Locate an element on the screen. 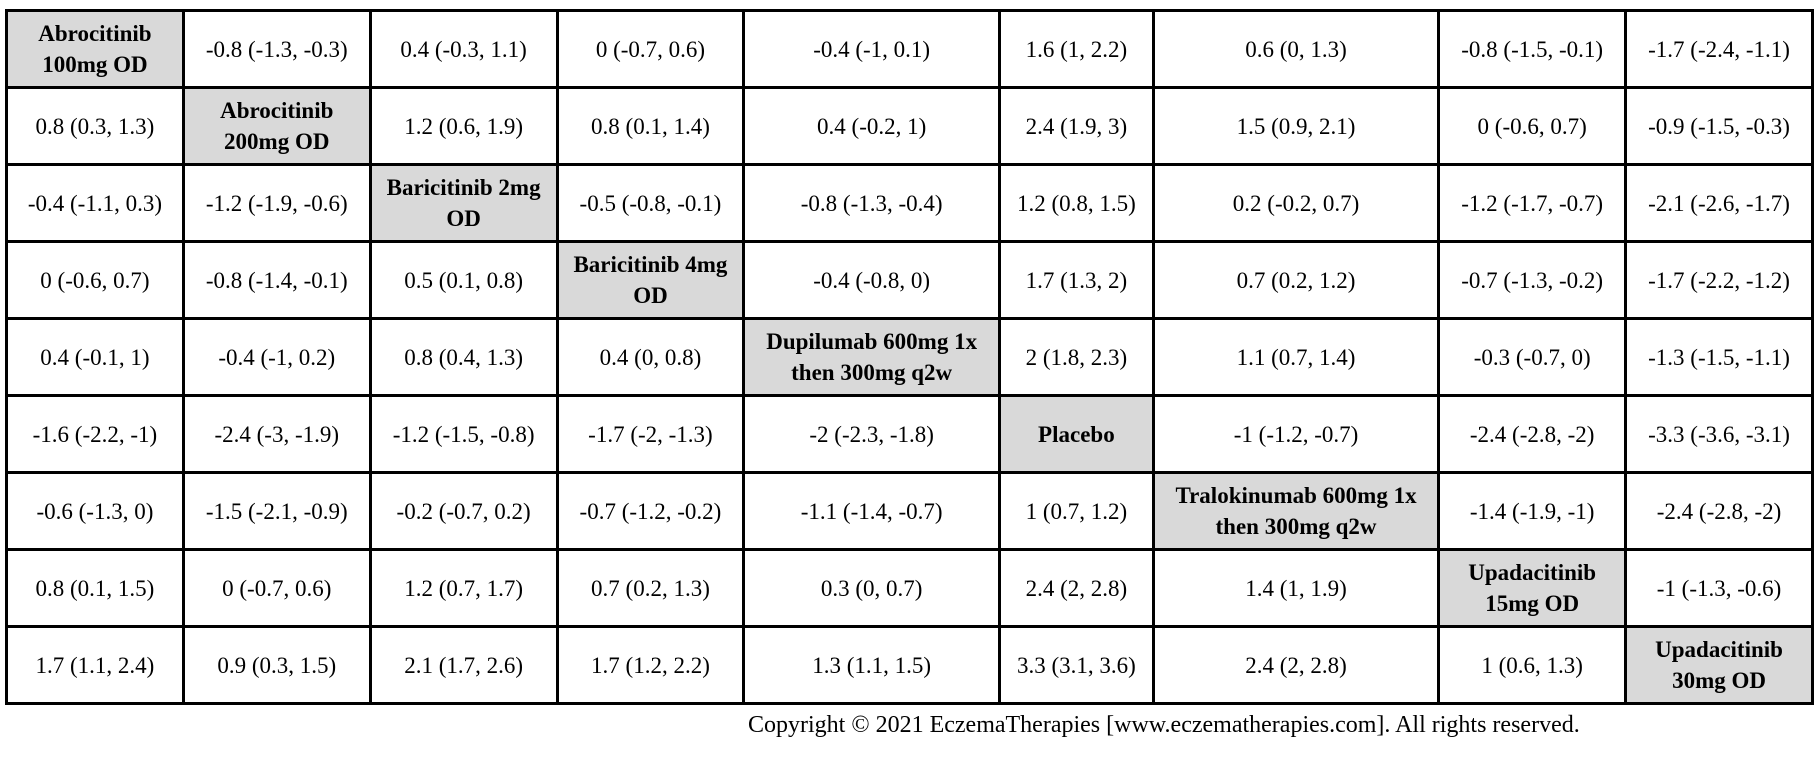 This screenshot has height=765, width=1814. comparison-cell: -1.5 (-2.1, -0.9) is located at coordinates (276, 511).